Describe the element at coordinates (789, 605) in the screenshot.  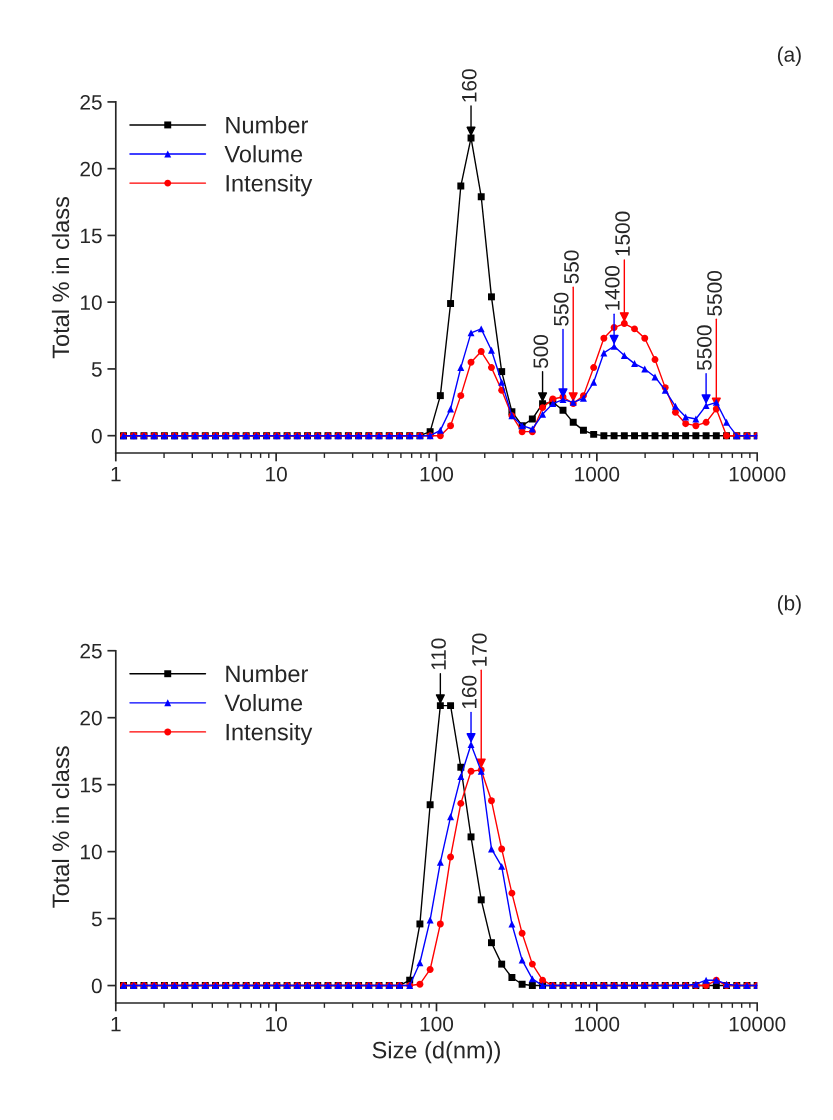
I see `text: (b)` at that location.